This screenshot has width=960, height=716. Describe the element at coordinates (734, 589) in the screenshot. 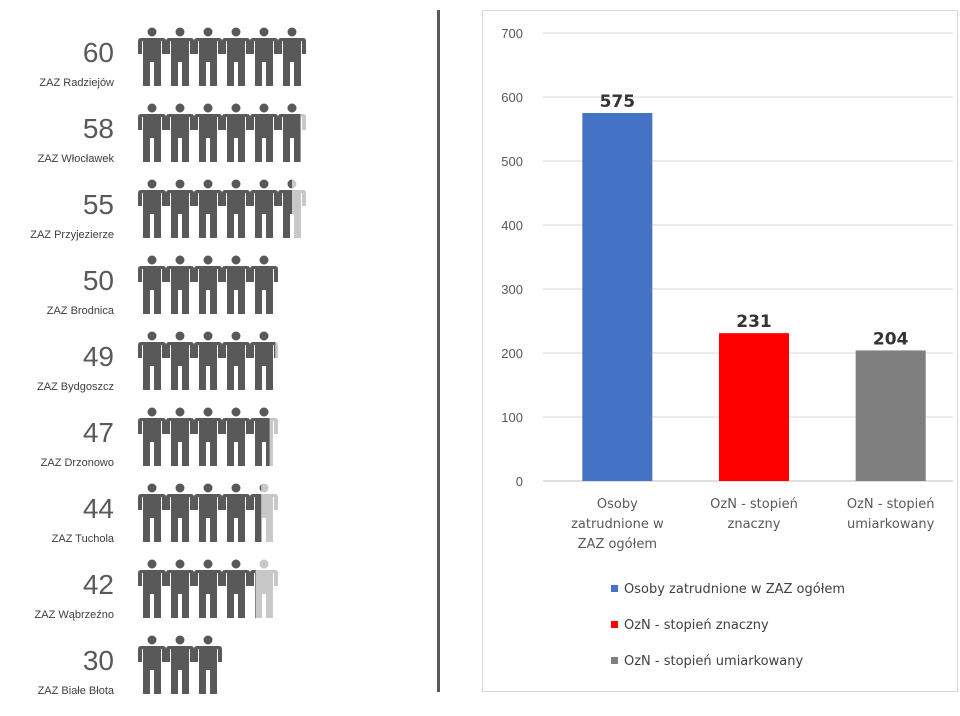

I see `legend-label: Osoby zatrudnione w ZAZ ogółem` at that location.